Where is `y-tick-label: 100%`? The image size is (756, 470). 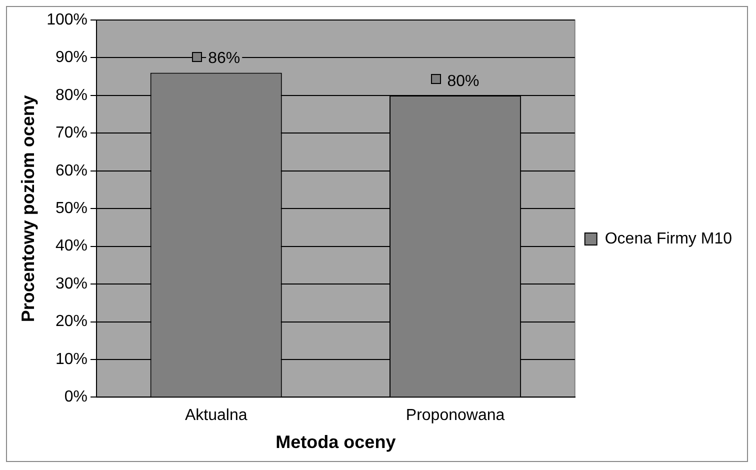
y-tick-label: 100% is located at coordinates (67, 19).